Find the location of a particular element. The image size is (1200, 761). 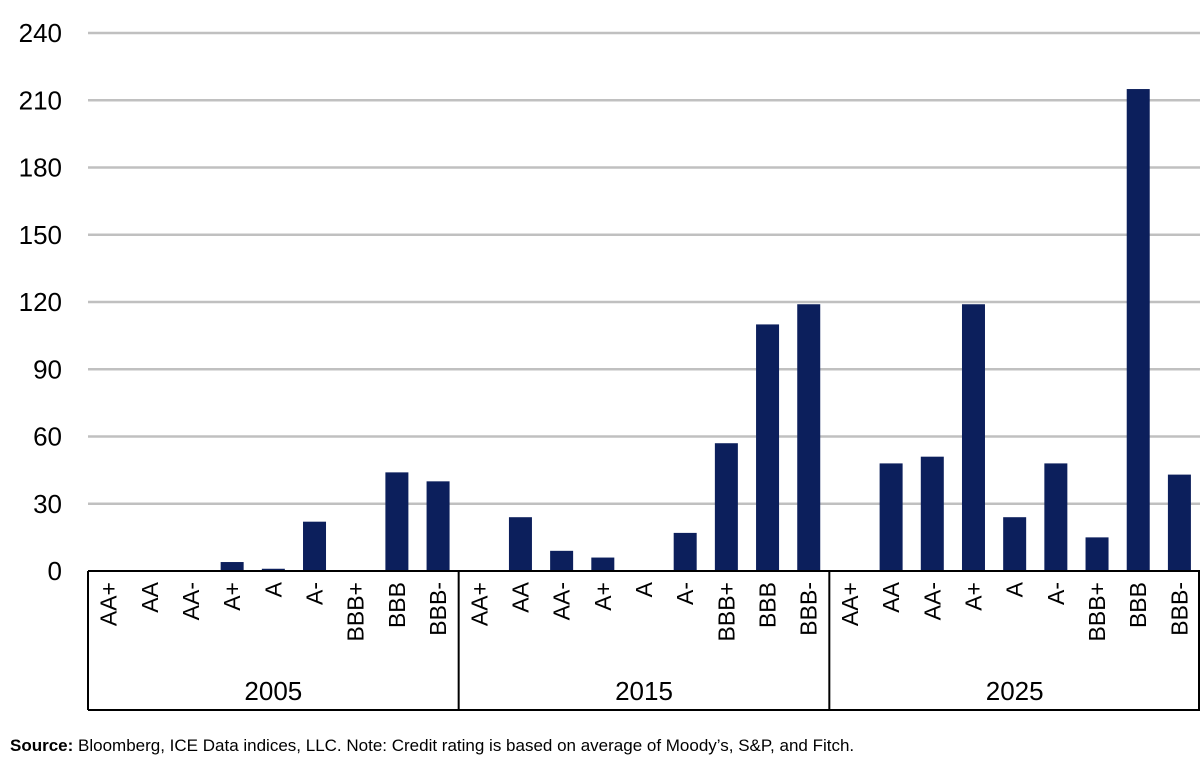

y-tick-label: 210 is located at coordinates (40, 100).